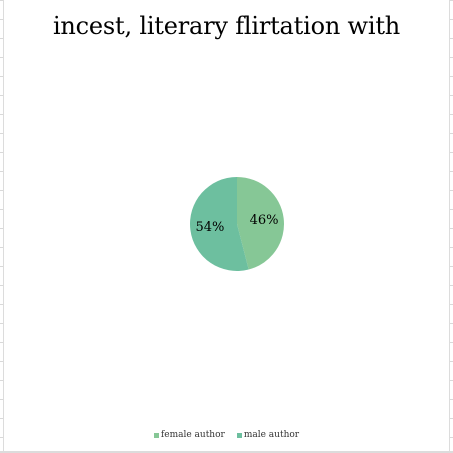  What do you see at coordinates (192, 435) in the screenshot?
I see `legend-label-female-author: female author` at bounding box center [192, 435].